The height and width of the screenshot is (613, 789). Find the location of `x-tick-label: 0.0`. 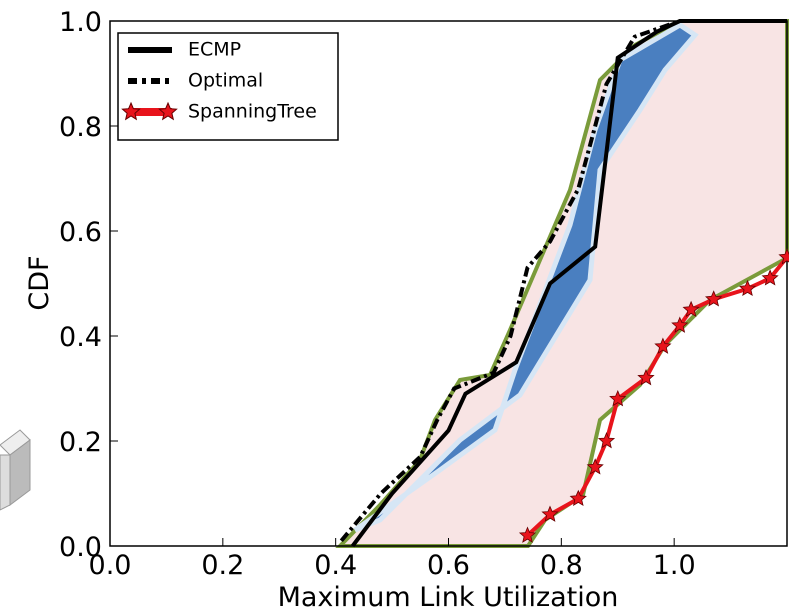

x-tick-label: 0.0 is located at coordinates (110, 565).